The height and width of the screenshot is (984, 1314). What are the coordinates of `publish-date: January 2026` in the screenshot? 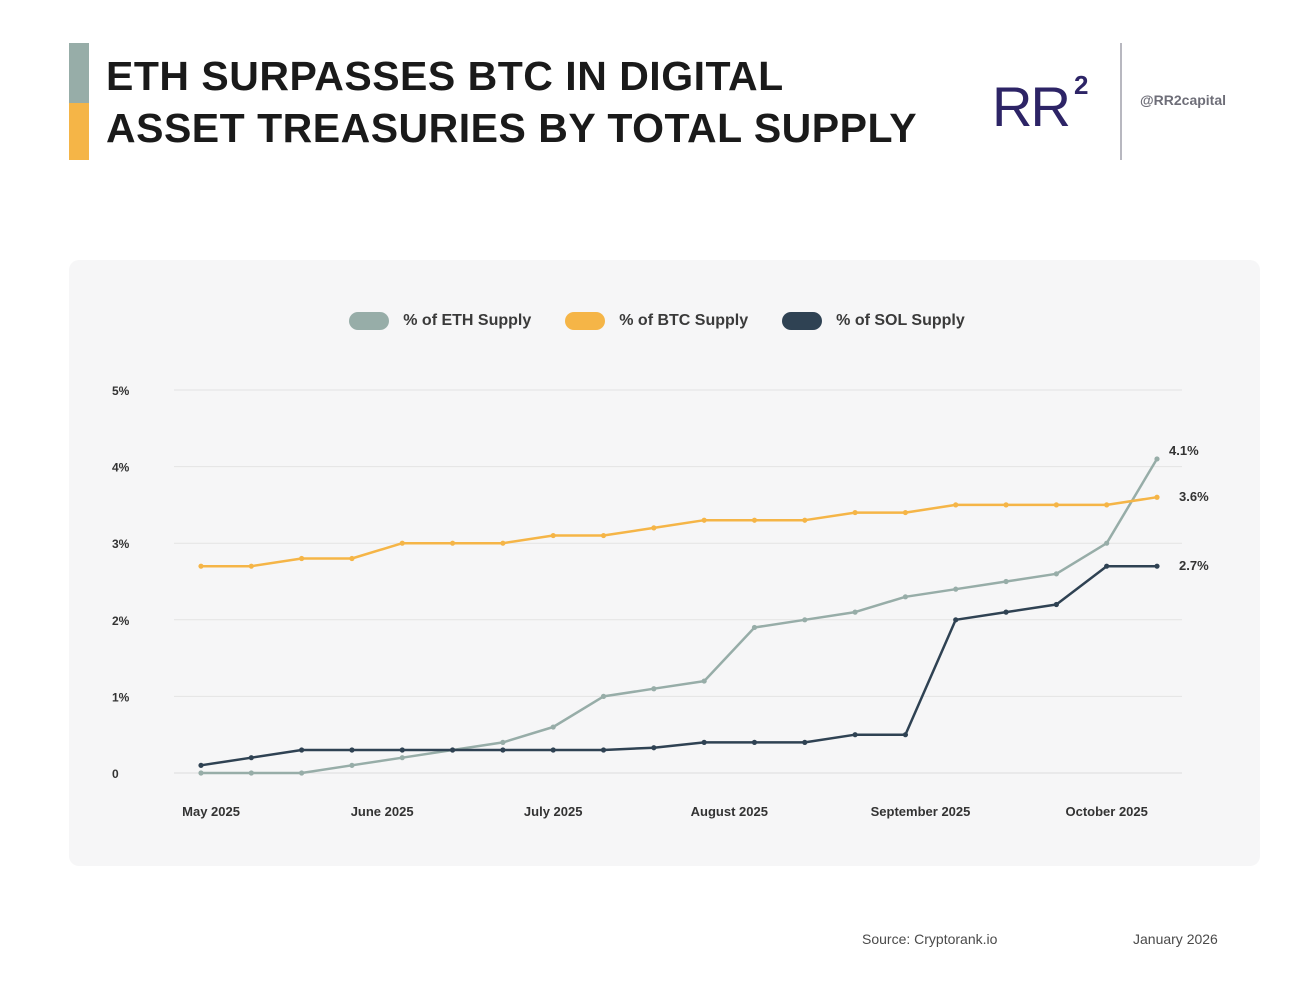 It's located at (1175, 939).